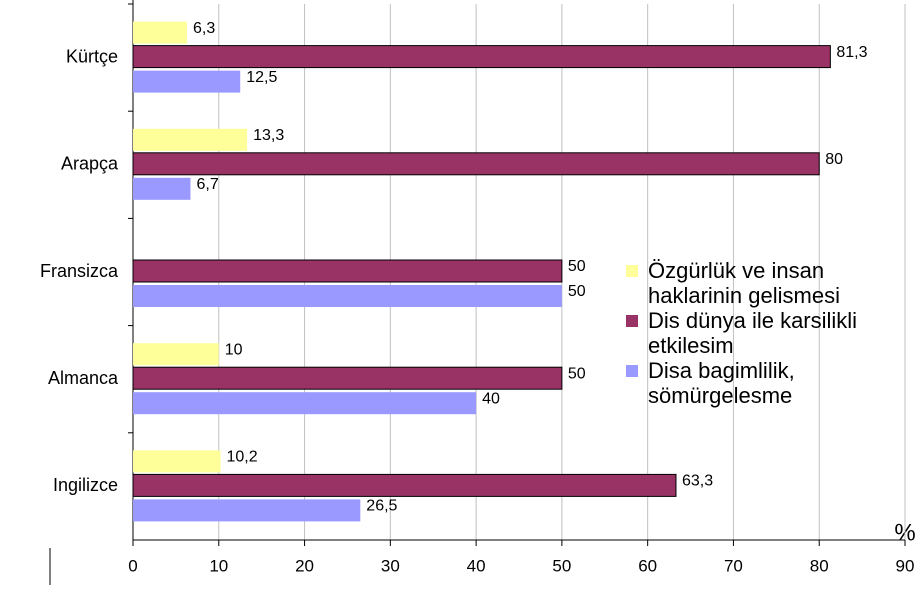 The height and width of the screenshot is (589, 922). What do you see at coordinates (381, 506) in the screenshot?
I see `value-label: 26,5` at bounding box center [381, 506].